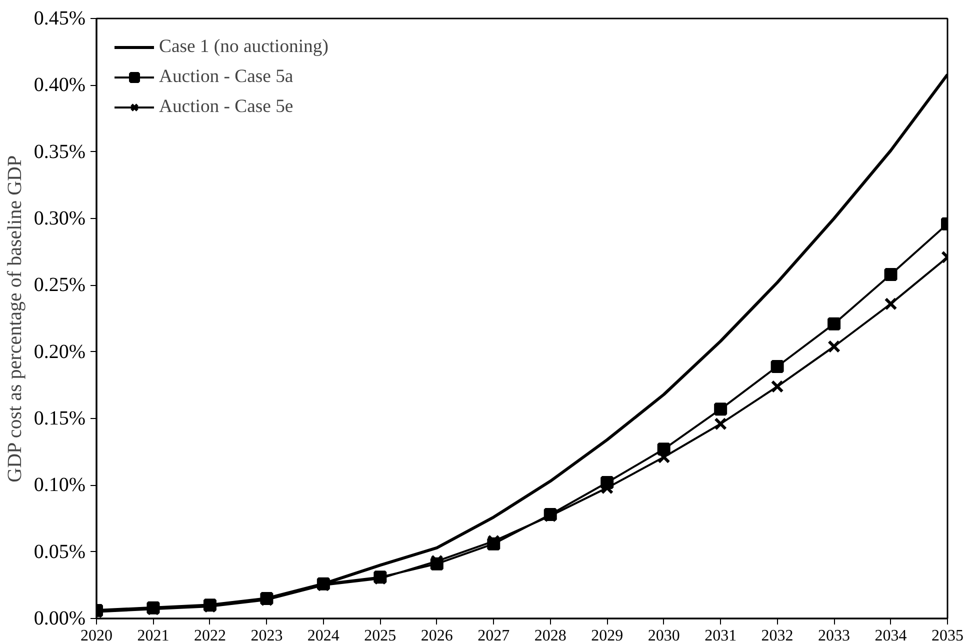 The width and height of the screenshot is (975, 643). What do you see at coordinates (60, 85) in the screenshot?
I see `y-tick-label: 0.40%` at bounding box center [60, 85].